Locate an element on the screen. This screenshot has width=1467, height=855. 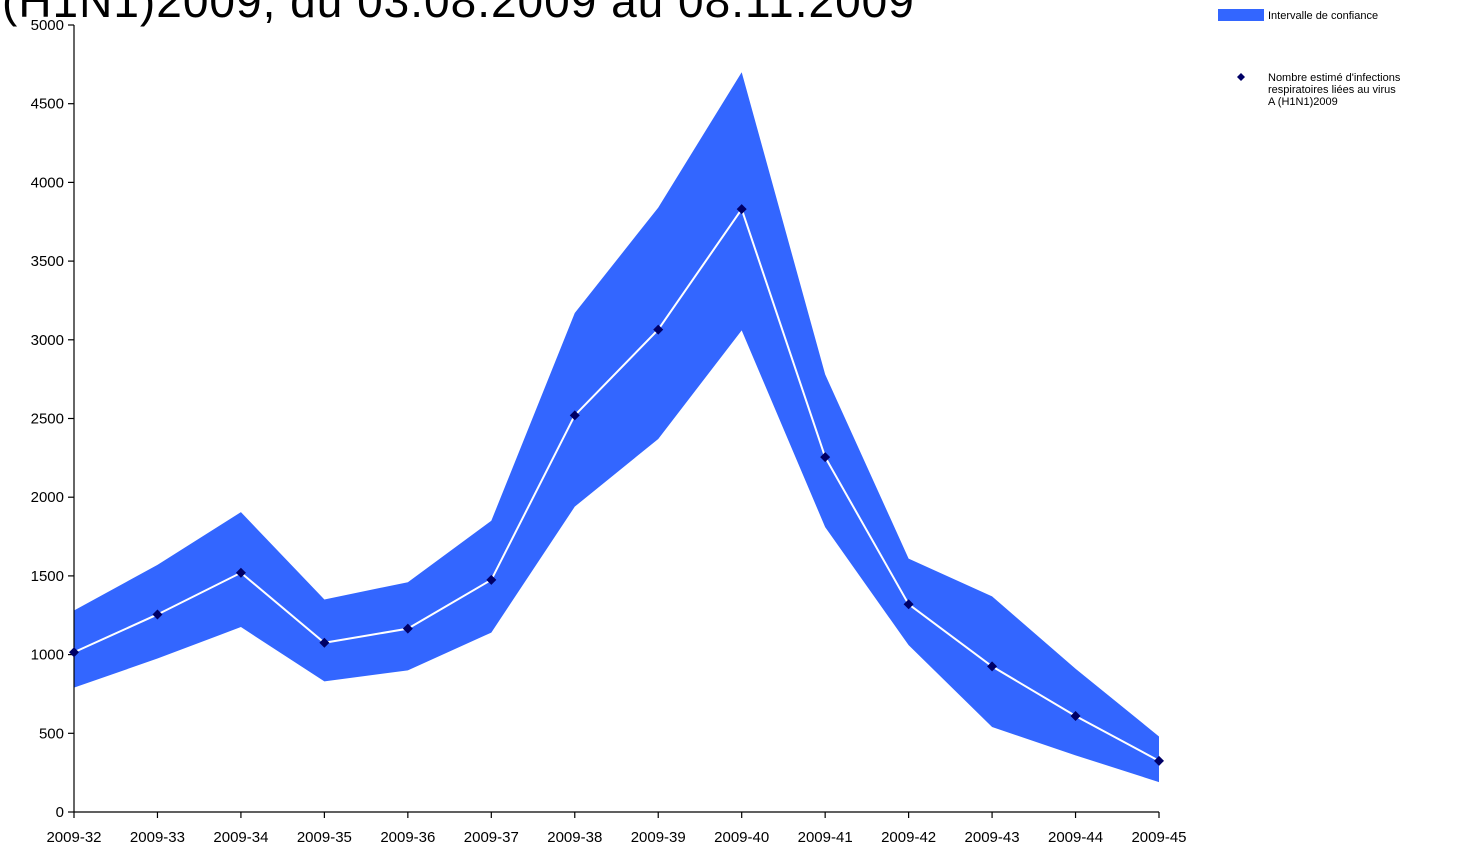
y-tick-label: 3000 is located at coordinates (47, 340).